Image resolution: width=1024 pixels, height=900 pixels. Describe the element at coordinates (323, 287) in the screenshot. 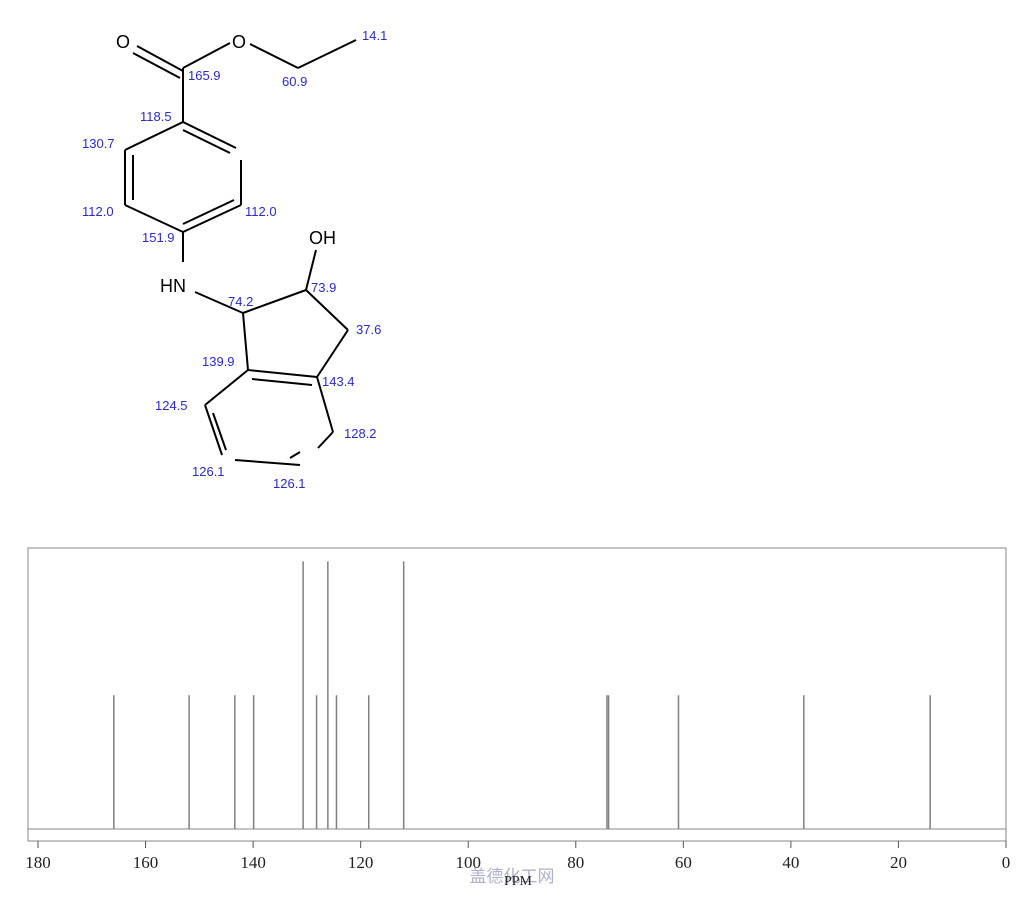

I see `shift-label: 73.9` at that location.